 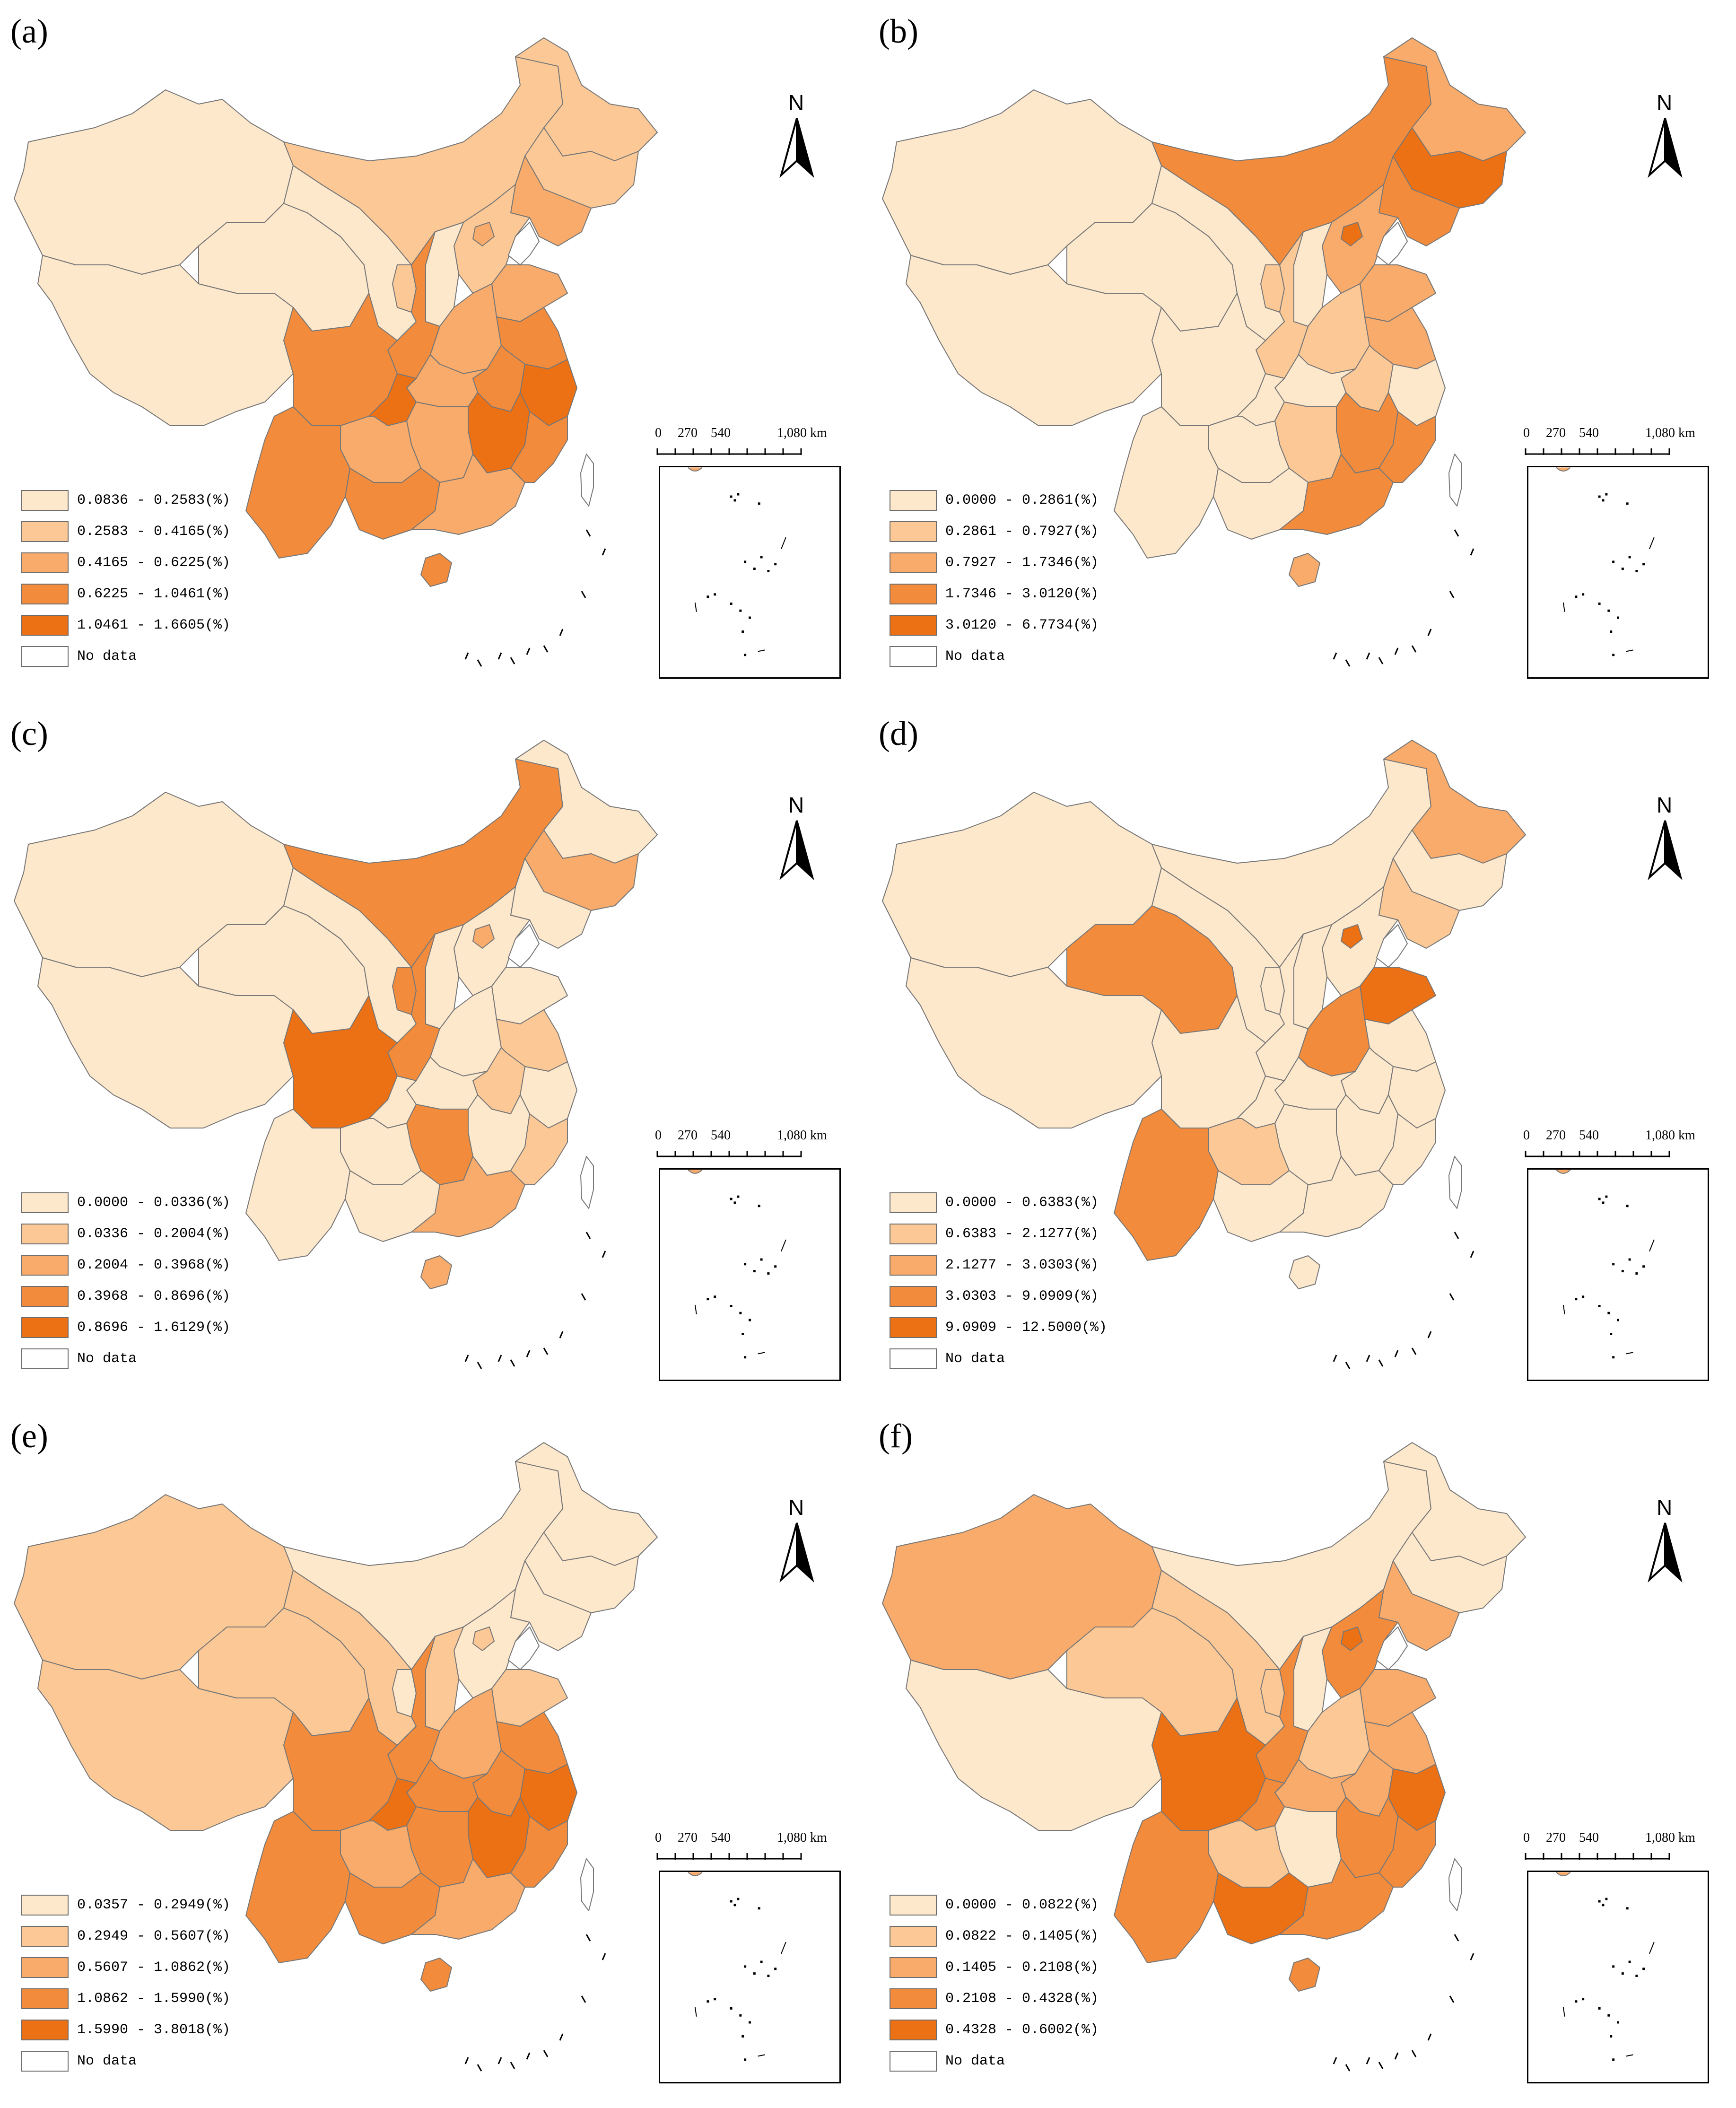 I want to click on panel-label: (a), so click(x=29, y=31).